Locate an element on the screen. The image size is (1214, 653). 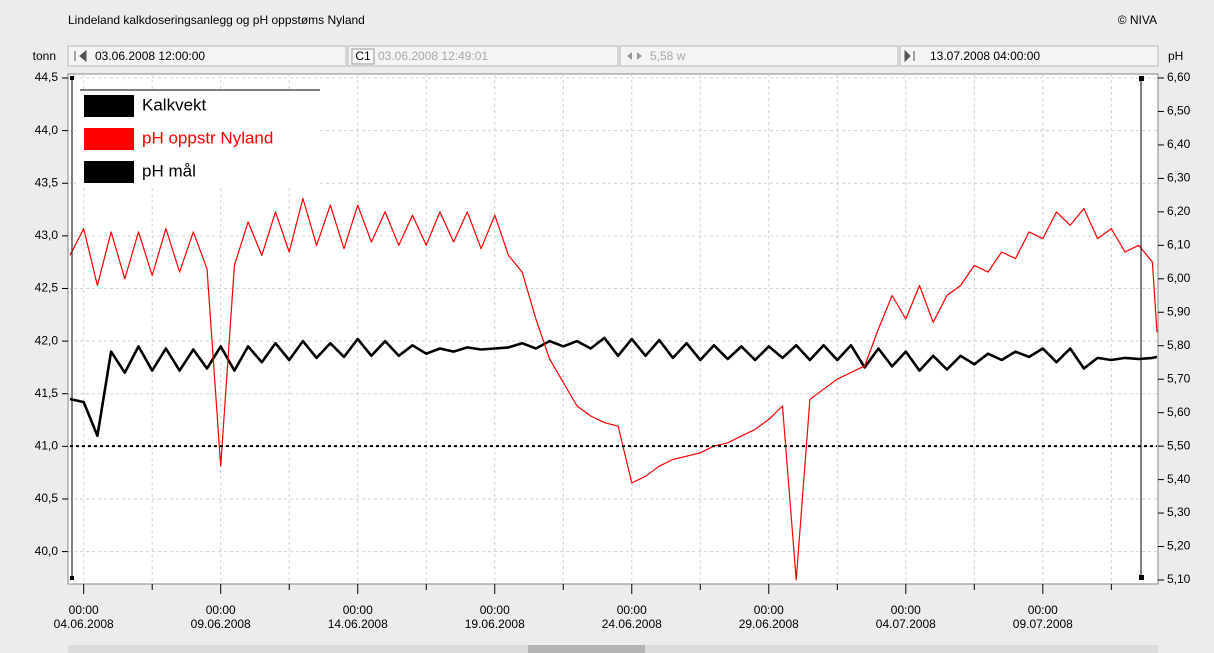
first-icon is located at coordinates (80, 56).